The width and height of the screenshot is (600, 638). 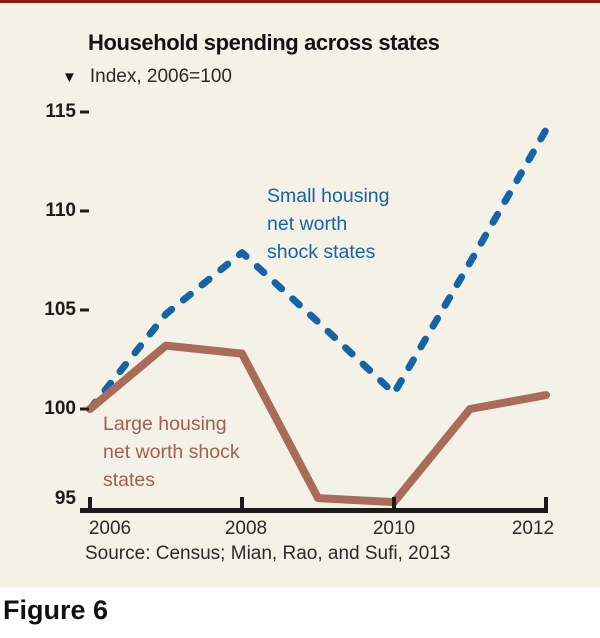 What do you see at coordinates (171, 452) in the screenshot?
I see `annotation-large-shock-states: Large housing net worth shock states` at bounding box center [171, 452].